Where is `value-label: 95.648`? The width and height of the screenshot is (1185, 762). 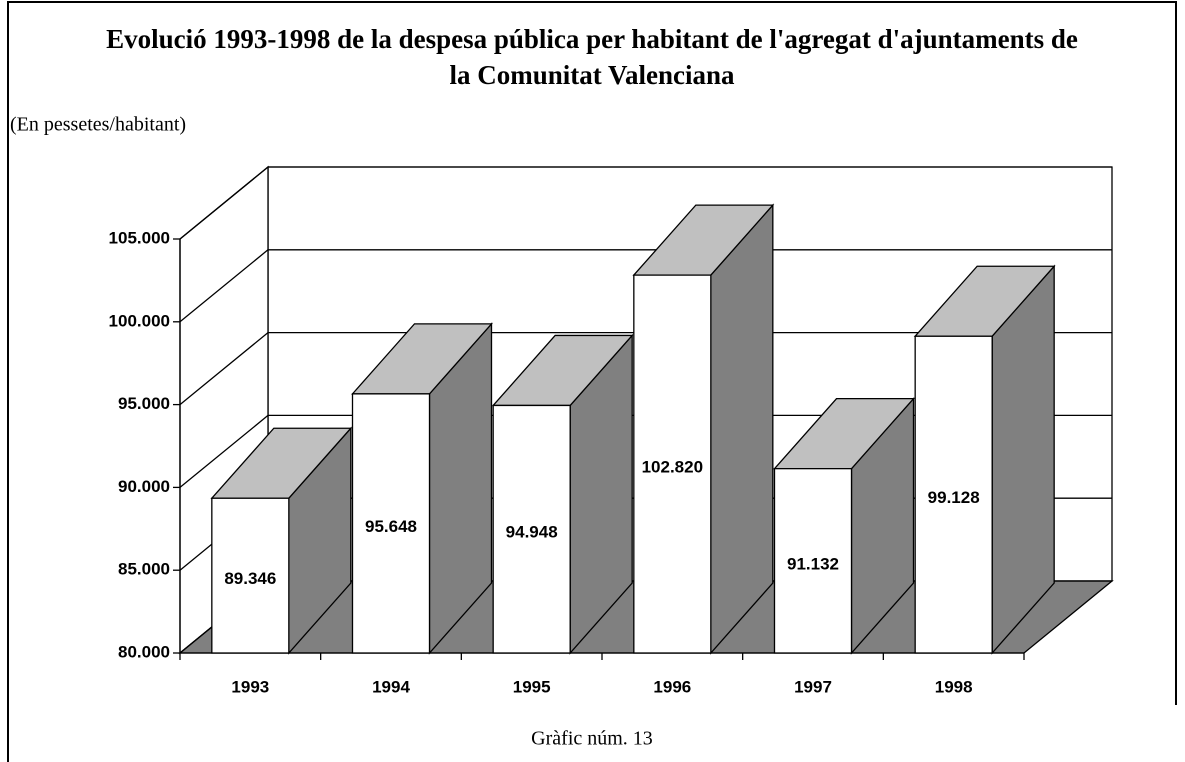 value-label: 95.648 is located at coordinates (391, 526).